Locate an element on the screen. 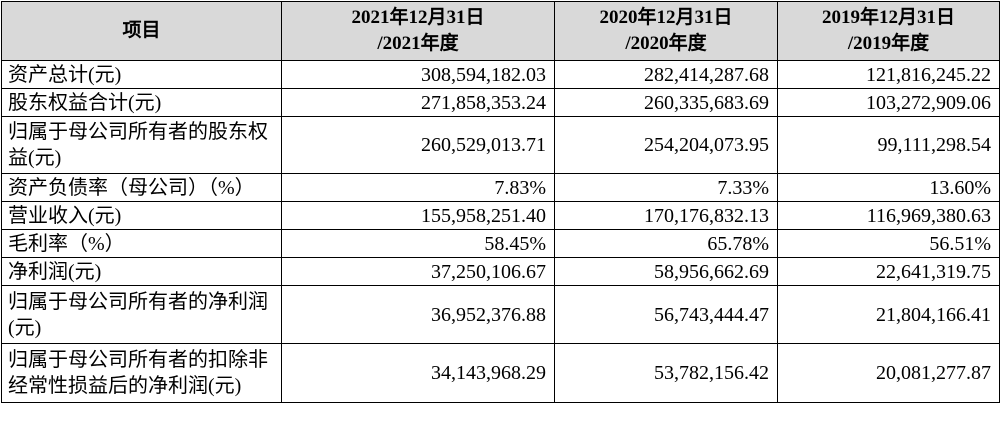  cell-2019: 22,641,319.75 is located at coordinates (888, 271).